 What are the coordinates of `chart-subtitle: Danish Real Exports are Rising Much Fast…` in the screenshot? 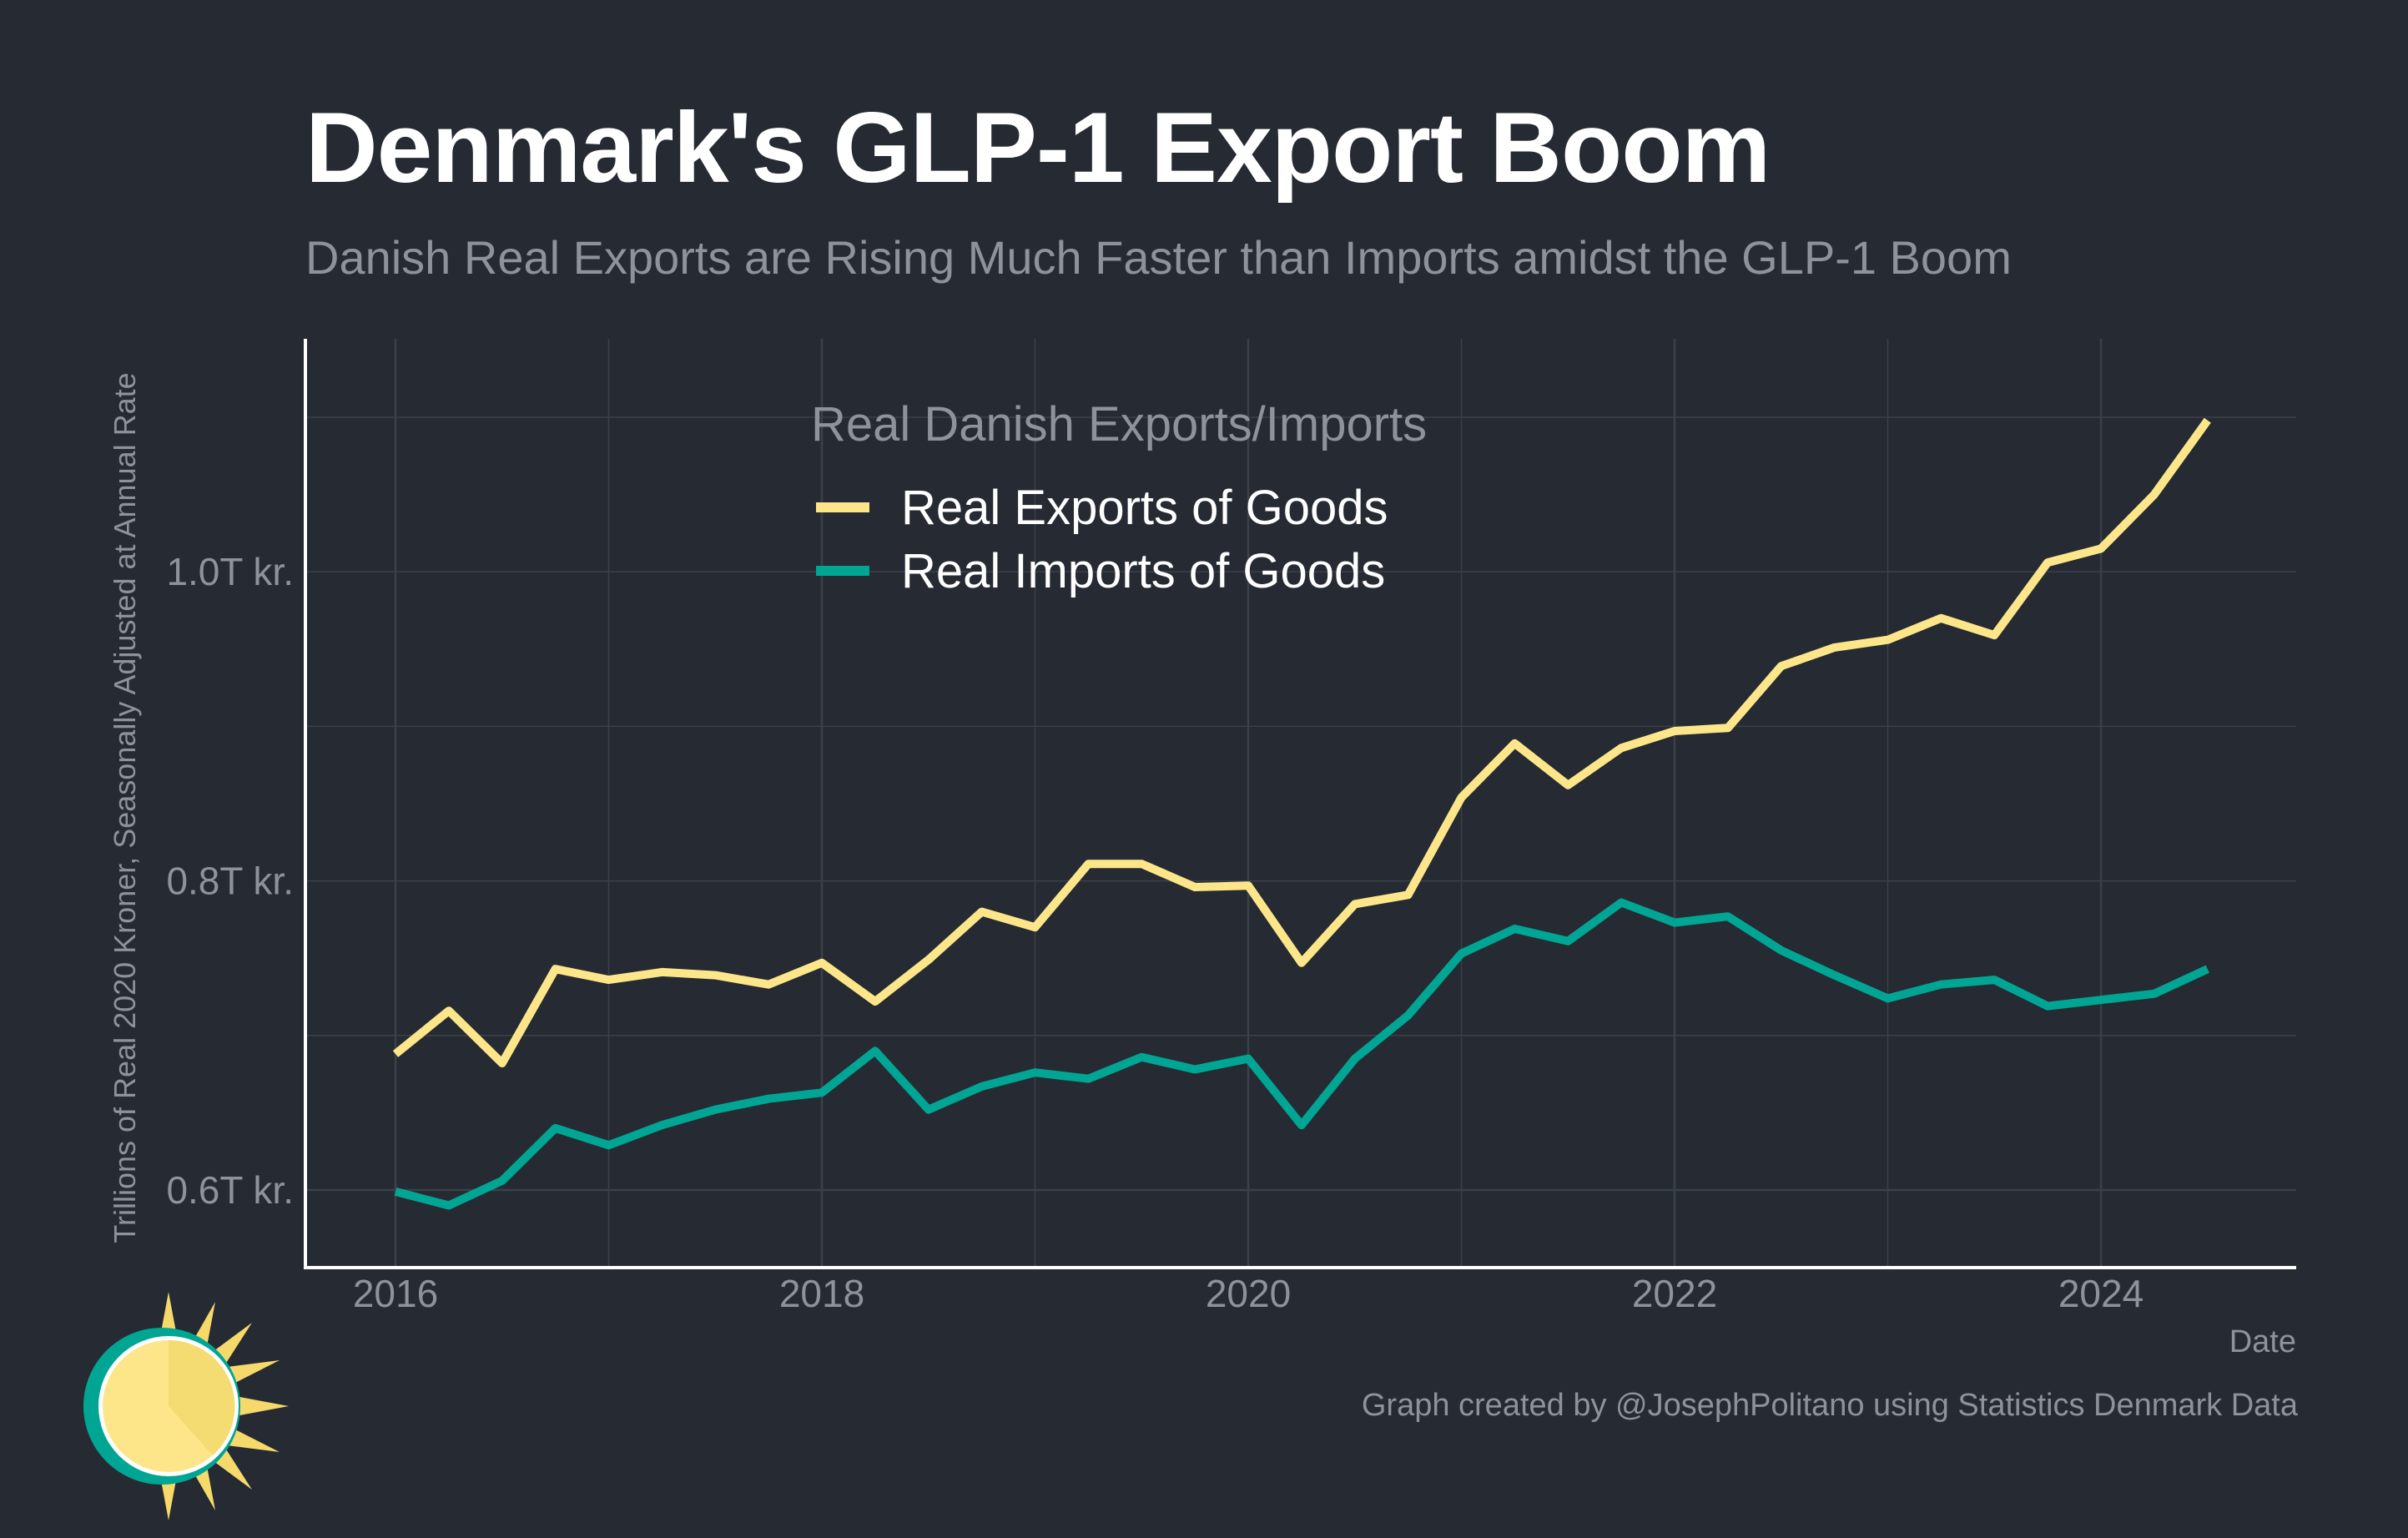 It's located at (1158, 257).